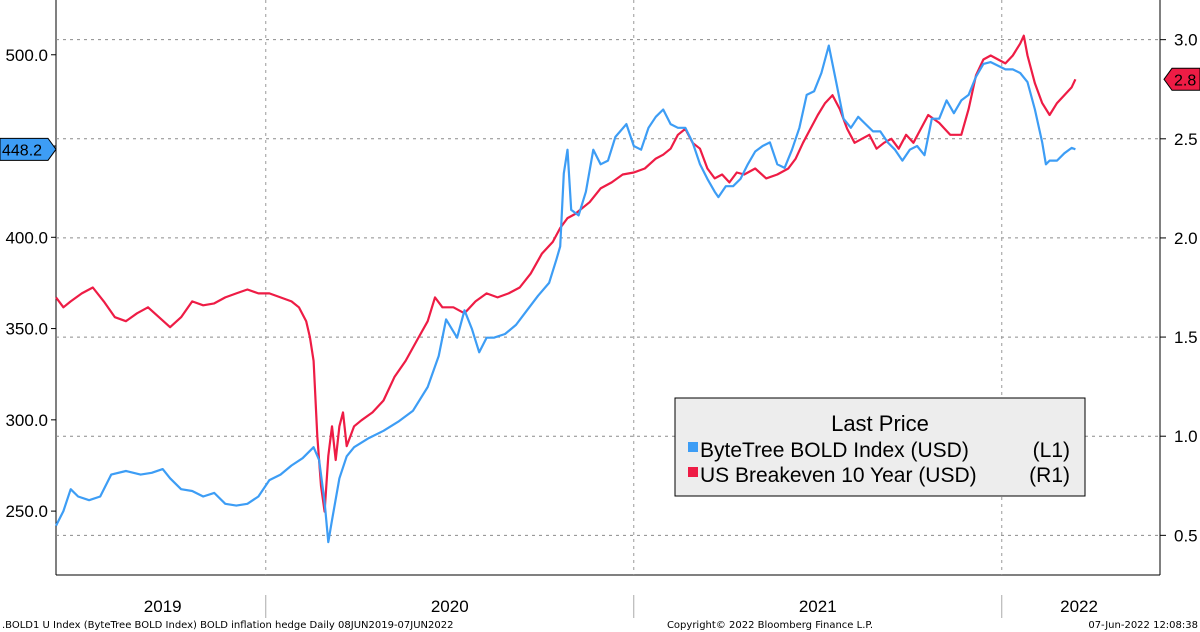  I want to click on legend-swatch-bold, so click(693, 447).